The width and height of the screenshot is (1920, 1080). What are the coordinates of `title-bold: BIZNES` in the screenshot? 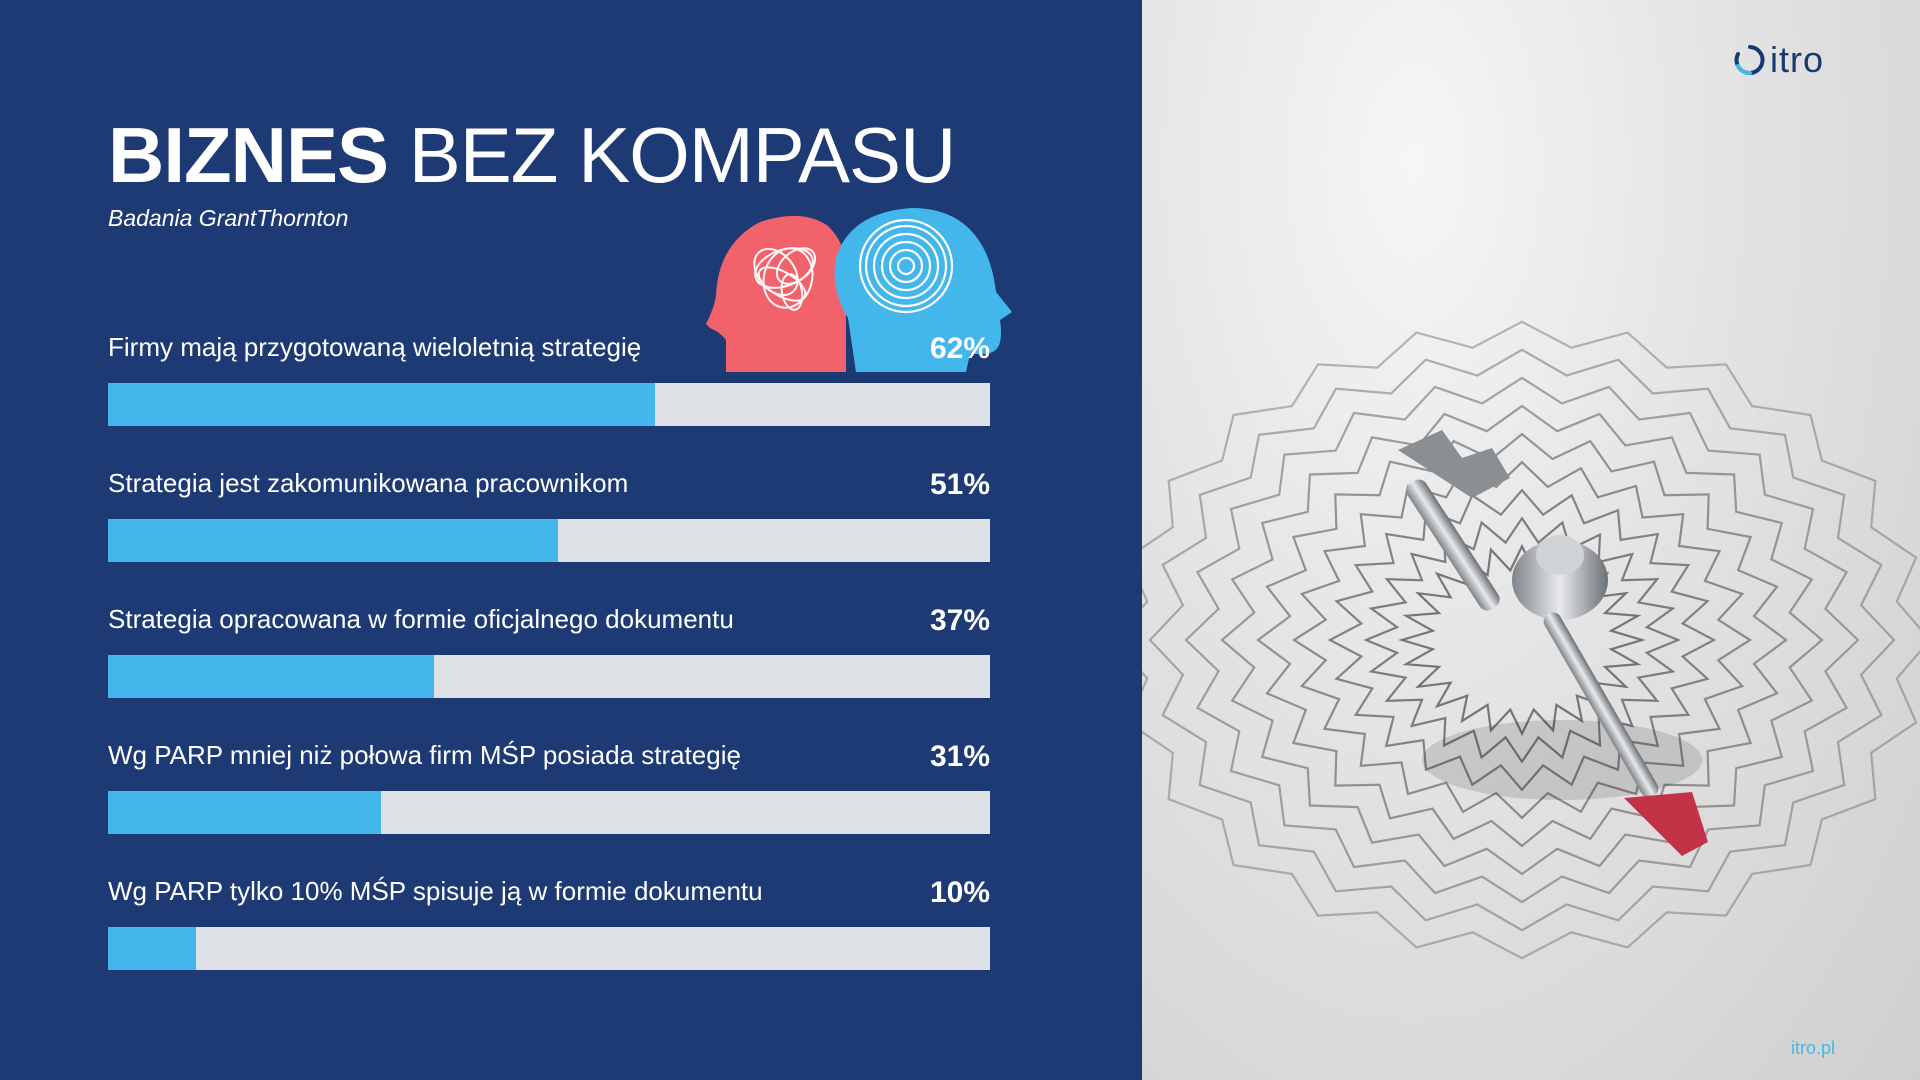 It's located at (248, 155).